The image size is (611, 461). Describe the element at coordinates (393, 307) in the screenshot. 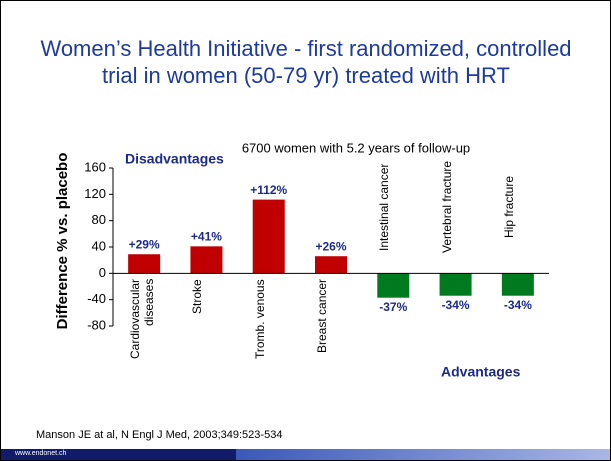

I see `value-label: -37%` at that location.